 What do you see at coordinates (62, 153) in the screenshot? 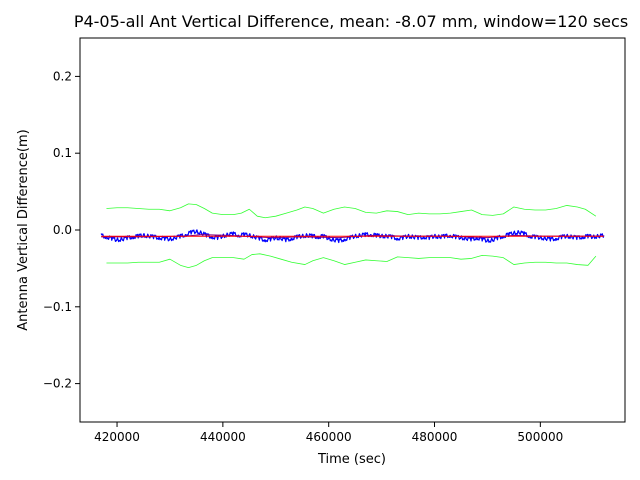
I see `y-tick-label: 0.1` at bounding box center [62, 153].